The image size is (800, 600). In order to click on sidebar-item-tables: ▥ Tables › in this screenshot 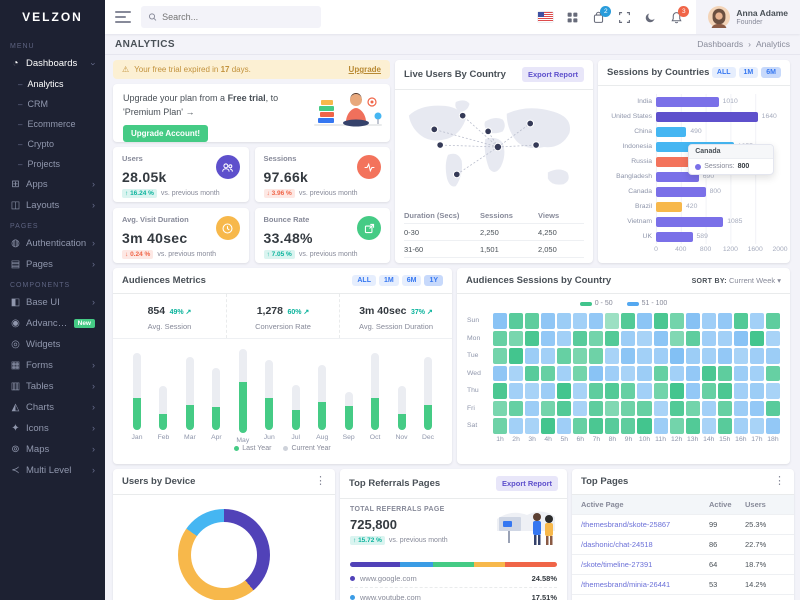, I will do `click(52, 386)`.